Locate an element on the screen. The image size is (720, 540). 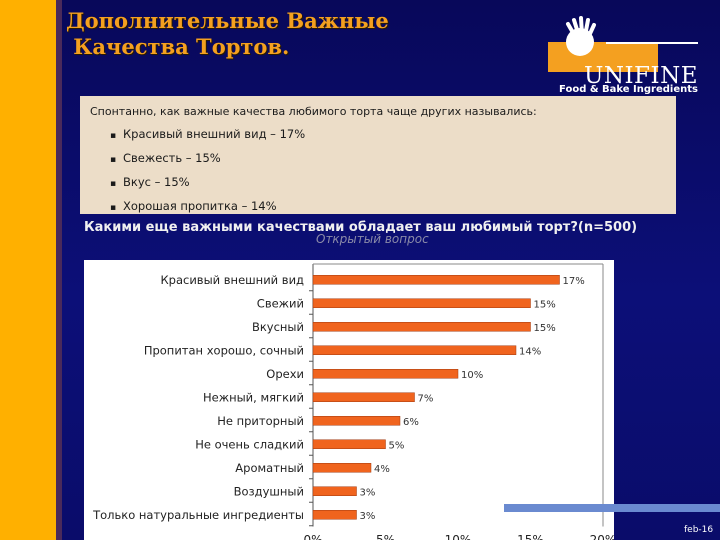
category-label: Орехи is located at coordinates (285, 374).